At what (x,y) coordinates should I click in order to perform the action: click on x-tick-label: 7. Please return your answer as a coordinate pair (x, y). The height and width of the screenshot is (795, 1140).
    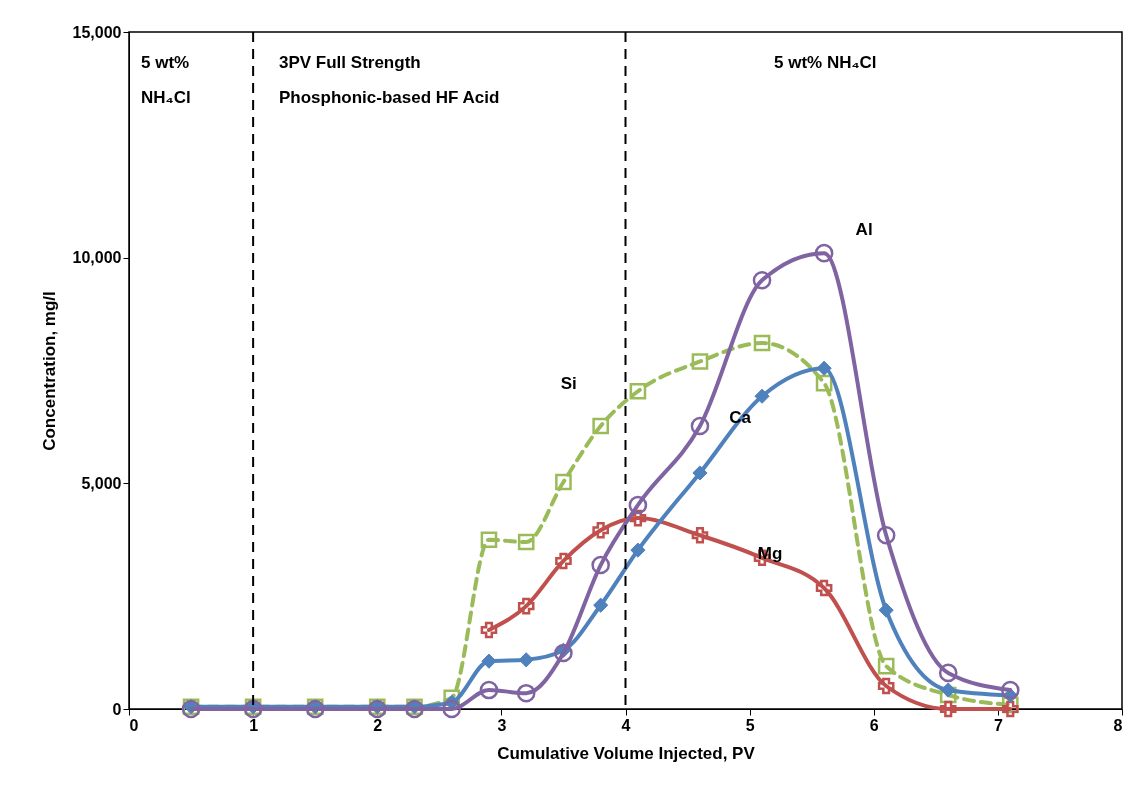
    Looking at the image, I should click on (998, 725).